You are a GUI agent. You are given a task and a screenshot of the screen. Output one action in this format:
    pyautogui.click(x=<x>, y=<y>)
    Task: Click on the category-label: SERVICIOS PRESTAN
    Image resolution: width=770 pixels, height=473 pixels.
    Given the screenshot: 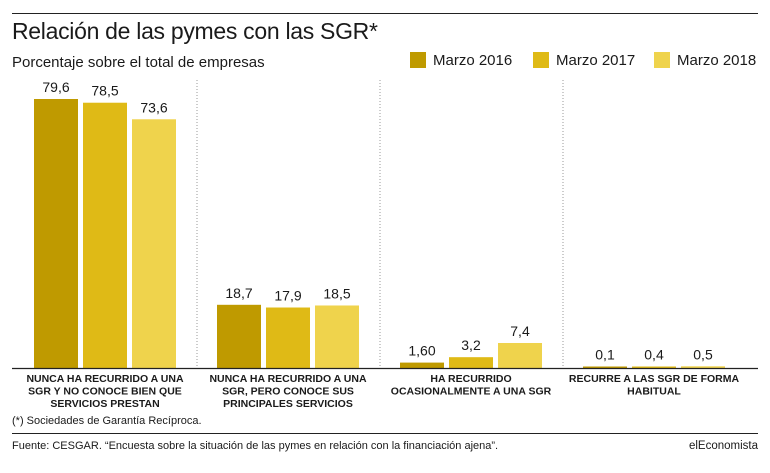 What is the action you would take?
    pyautogui.click(x=104, y=404)
    